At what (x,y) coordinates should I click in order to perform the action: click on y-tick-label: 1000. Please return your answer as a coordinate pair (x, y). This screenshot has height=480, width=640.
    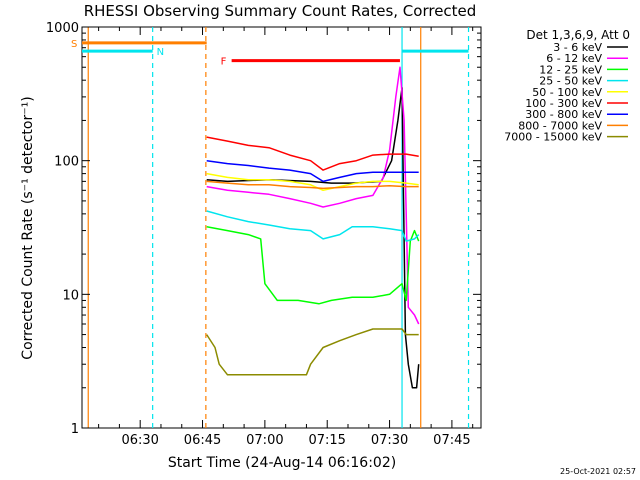
    Looking at the image, I should click on (62, 28).